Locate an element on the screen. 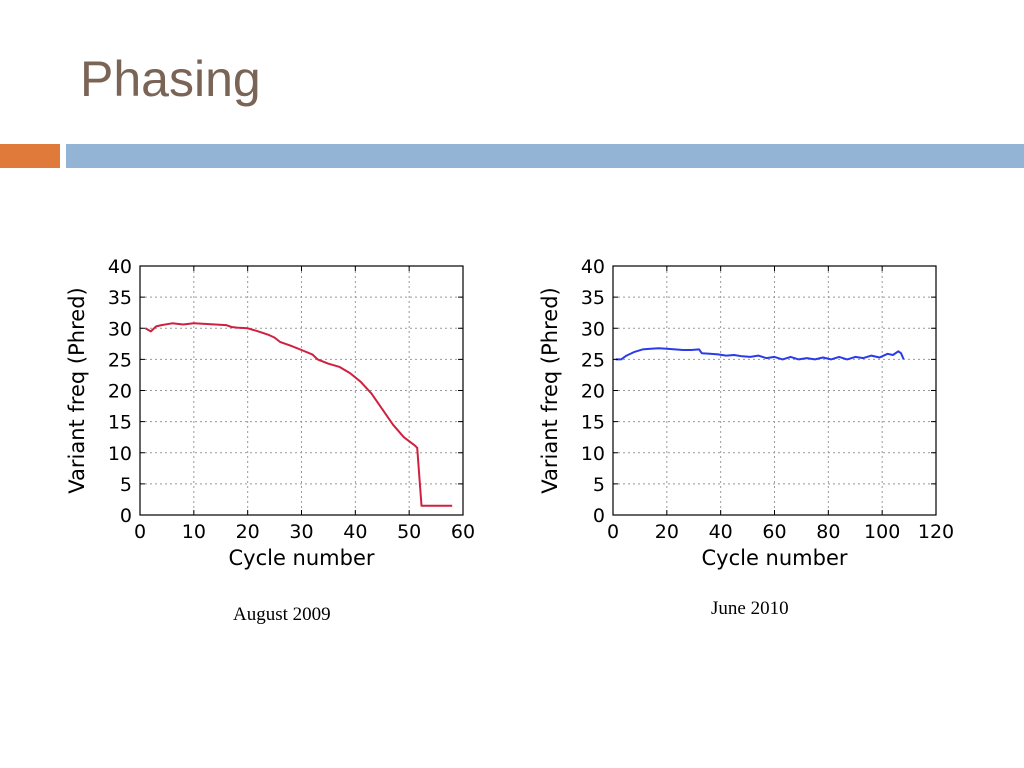 This screenshot has width=1024, height=768. x-tick-label: 50 is located at coordinates (409, 532).